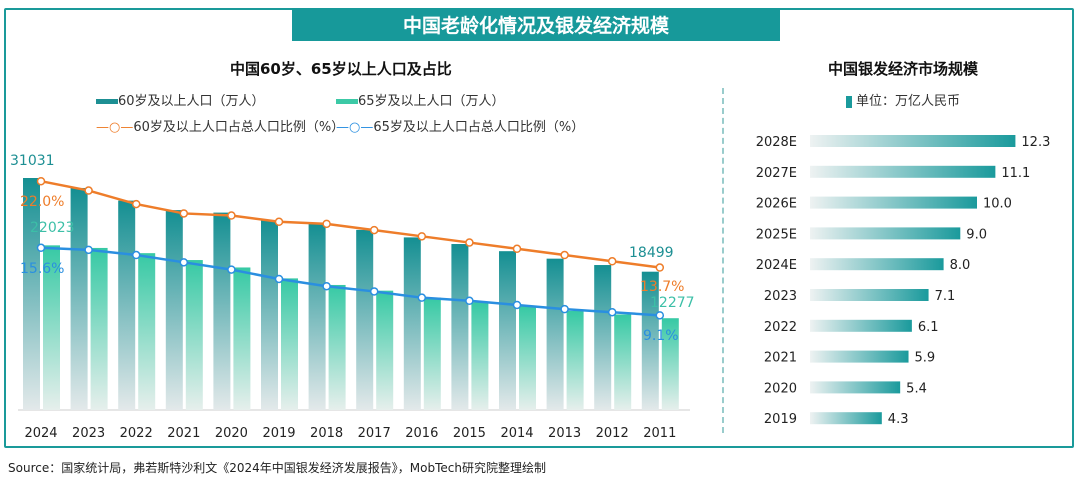  Describe the element at coordinates (780, 296) in the screenshot. I see `y-tick-label: 2023` at that location.